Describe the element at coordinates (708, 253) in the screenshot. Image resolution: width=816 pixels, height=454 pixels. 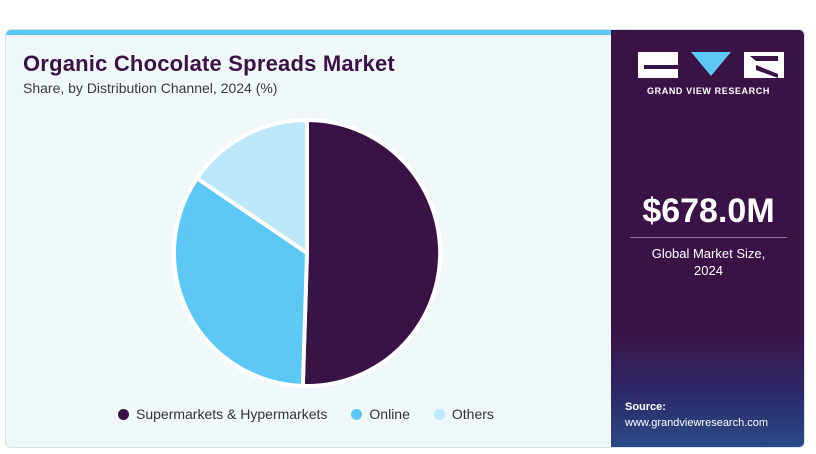
I see `market-size-label-line1: Global Market Size,` at that location.